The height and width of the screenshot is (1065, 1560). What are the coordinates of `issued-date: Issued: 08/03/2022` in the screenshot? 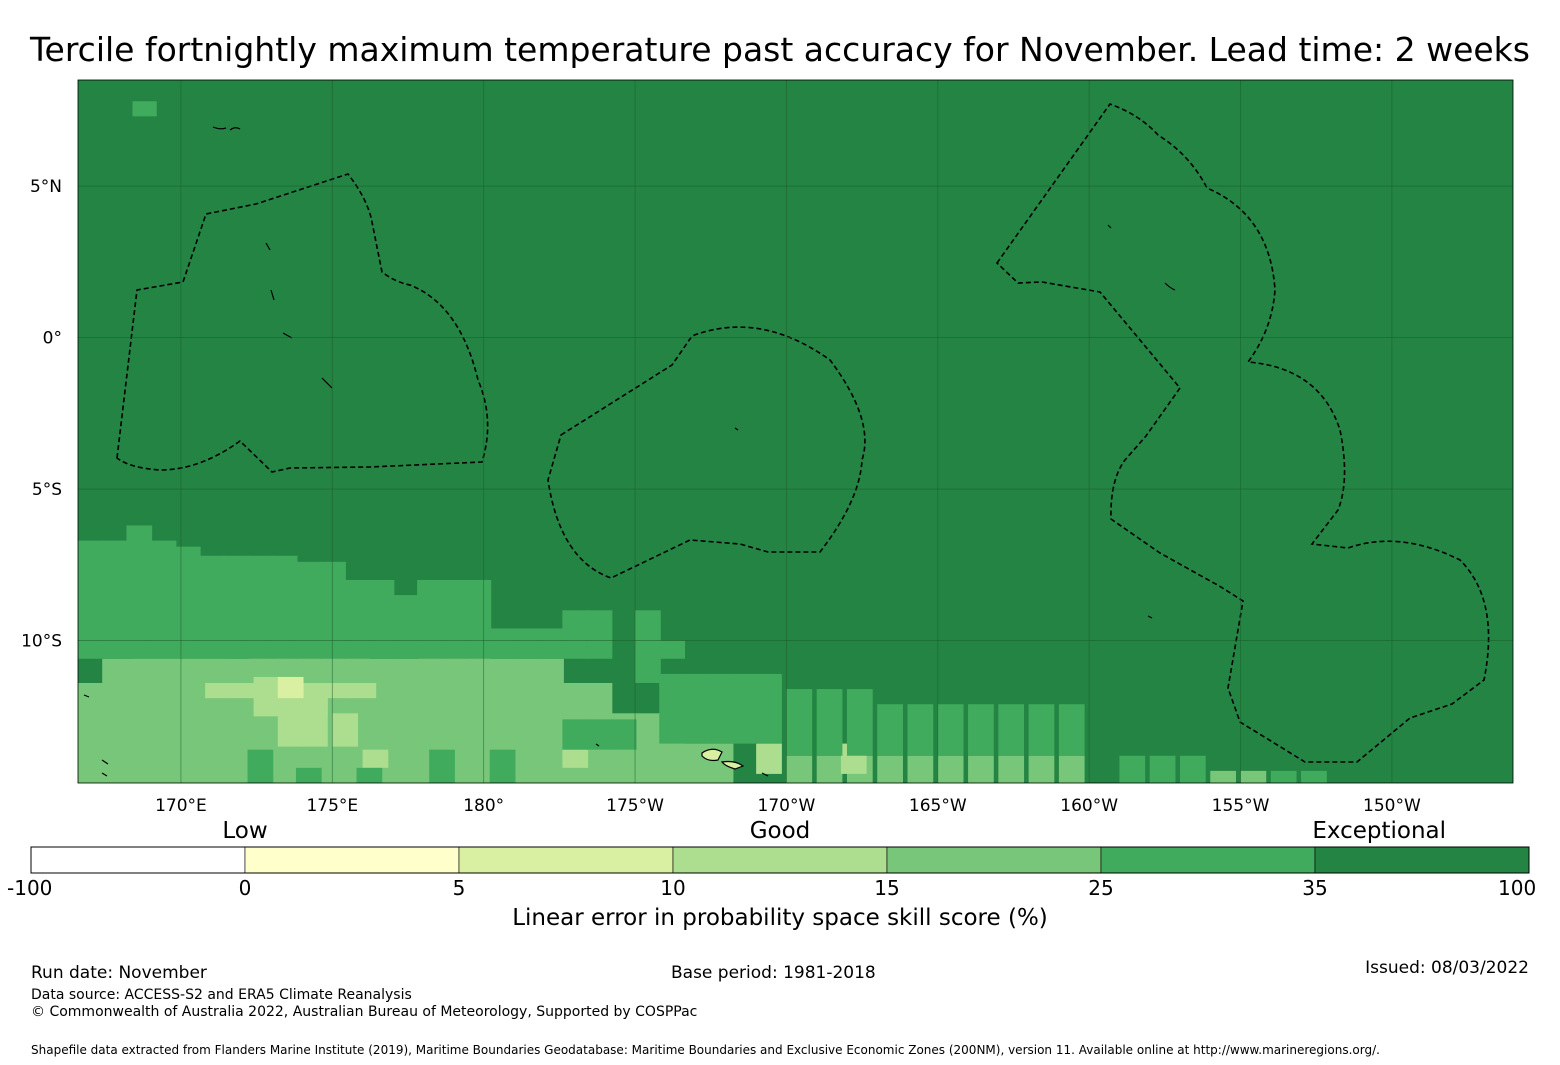 It's located at (1447, 968).